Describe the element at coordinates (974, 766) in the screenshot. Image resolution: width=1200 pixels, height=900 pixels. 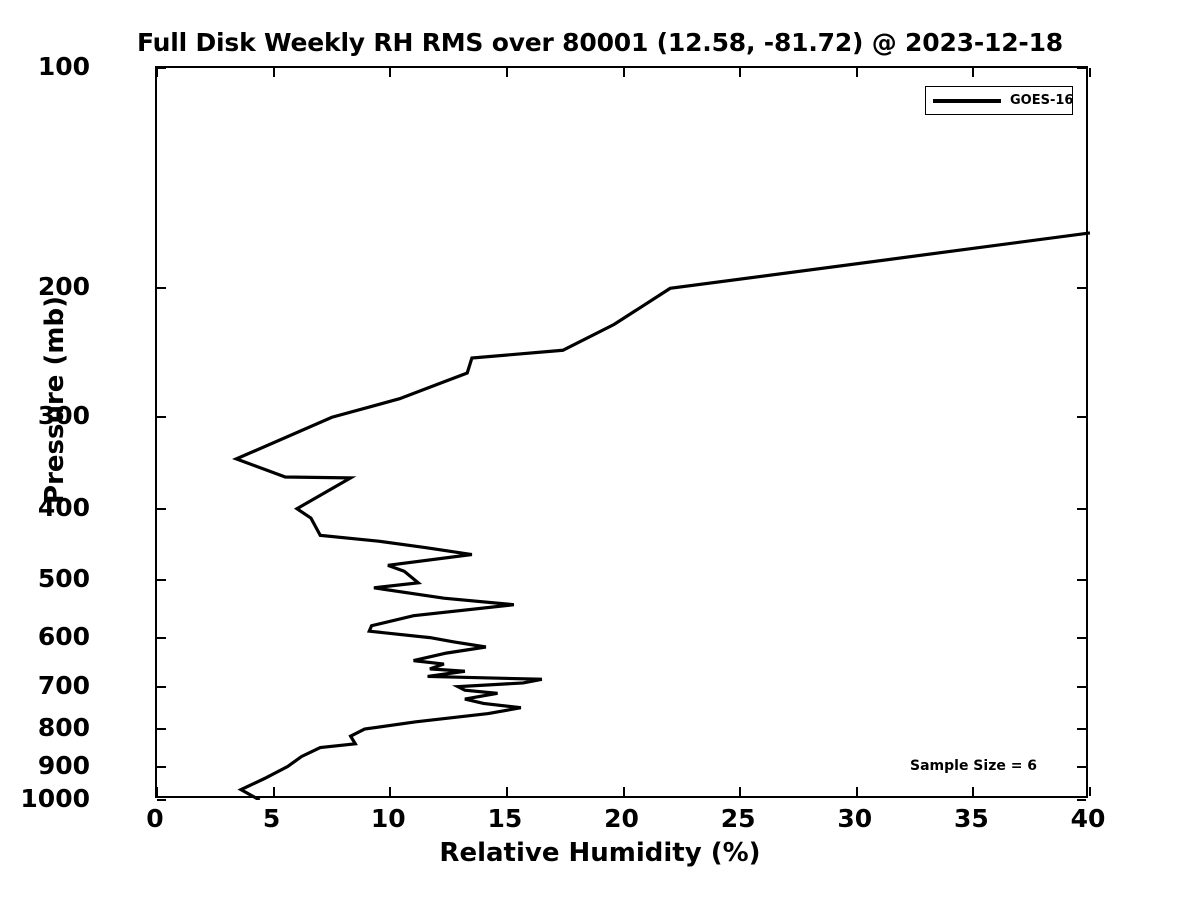
I see `sample-size-annotation: Sample Size = 6` at that location.